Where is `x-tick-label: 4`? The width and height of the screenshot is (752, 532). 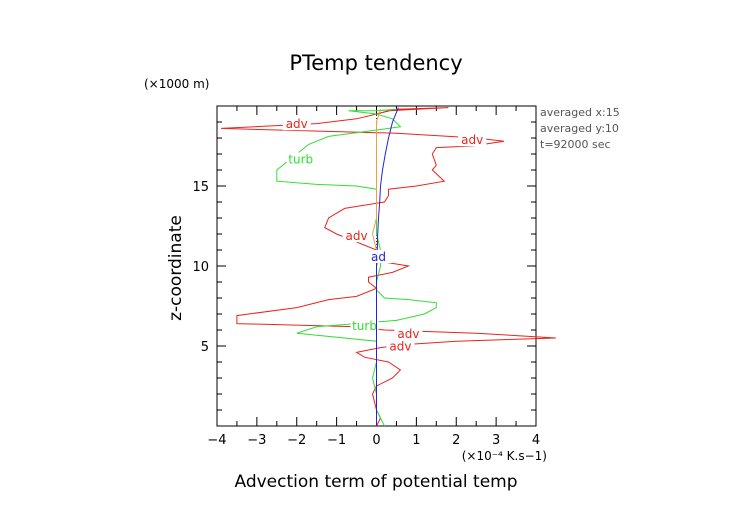
x-tick-label: 4 is located at coordinates (536, 440).